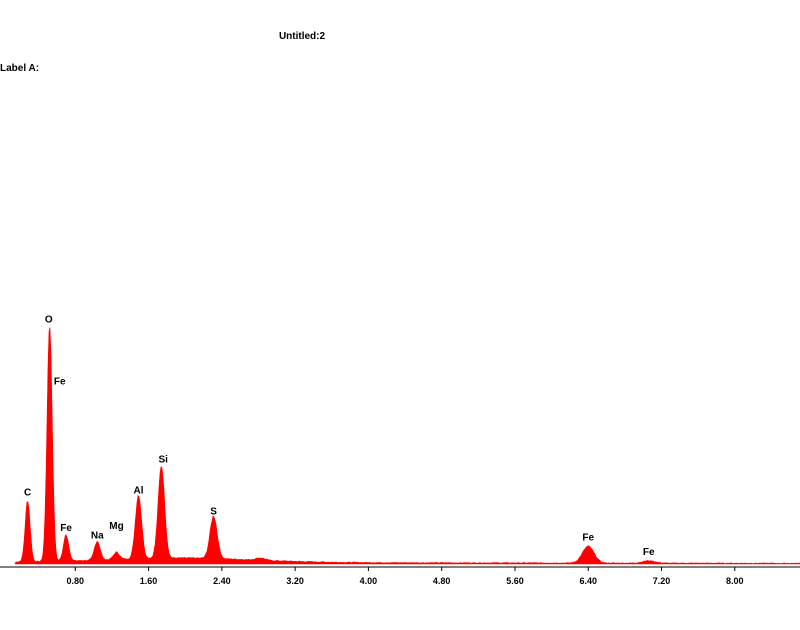 This screenshot has height=630, width=800. Describe the element at coordinates (116, 526) in the screenshot. I see `peak-label-mg: Mg` at that location.